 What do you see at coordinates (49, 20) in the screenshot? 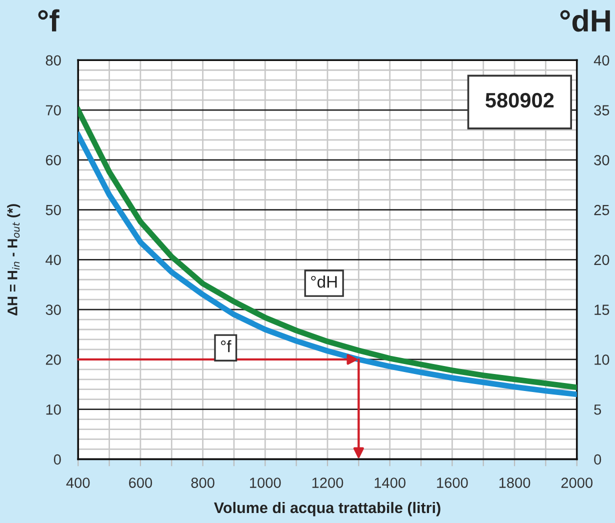
I see `text: °f` at bounding box center [49, 20].